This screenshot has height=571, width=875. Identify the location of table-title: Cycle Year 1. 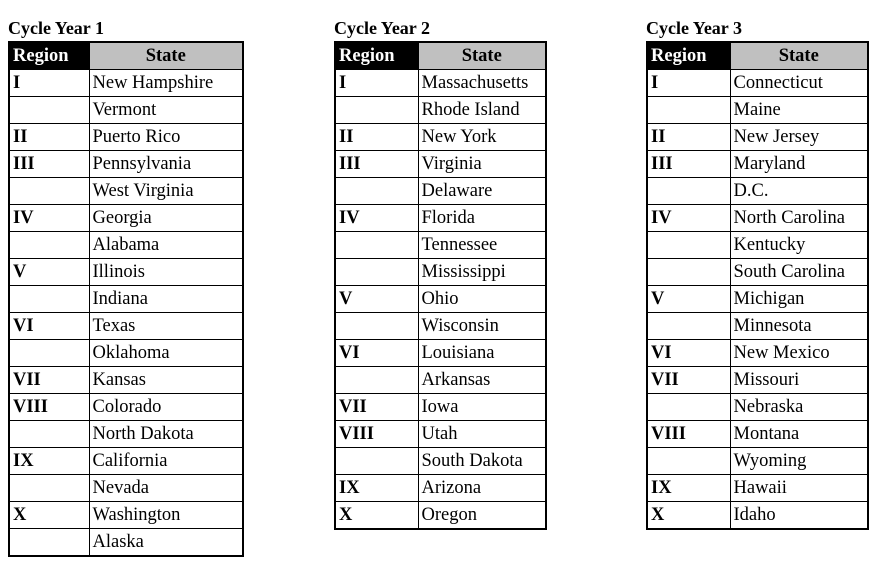
(56, 28).